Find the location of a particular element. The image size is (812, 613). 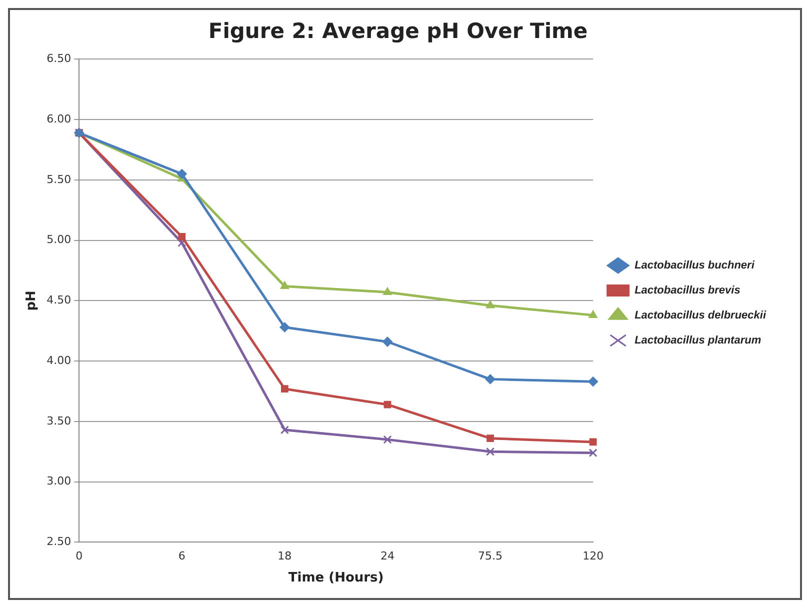

y-tick-label: 3.50 is located at coordinates (59, 421).